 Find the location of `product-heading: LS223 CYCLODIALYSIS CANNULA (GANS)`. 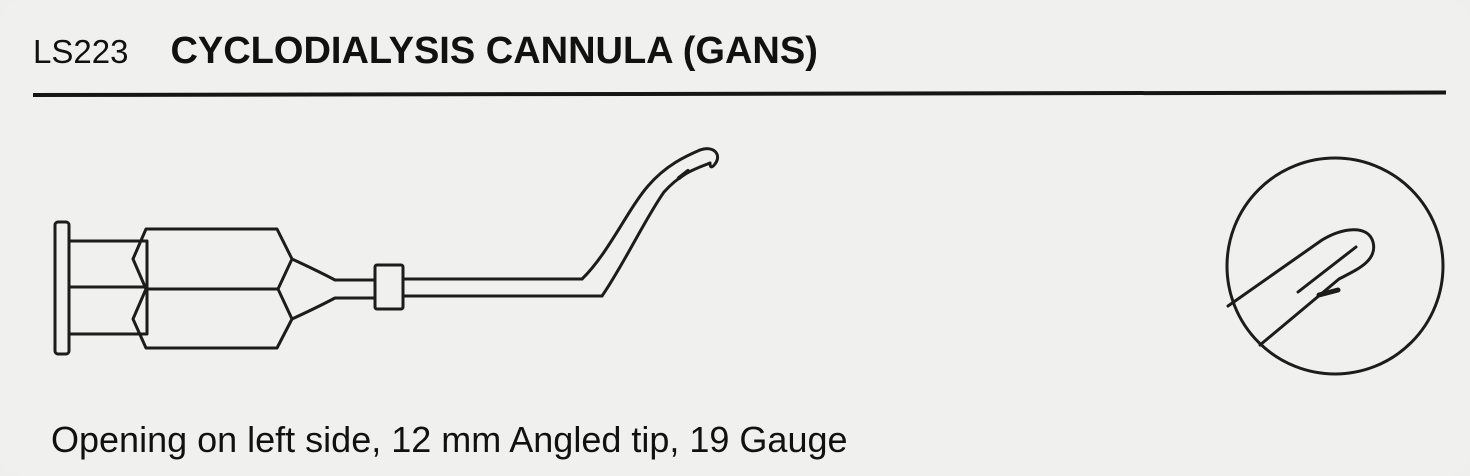

product-heading: LS223 CYCLODIALYSIS CANNULA (GANS) is located at coordinates (425, 51).